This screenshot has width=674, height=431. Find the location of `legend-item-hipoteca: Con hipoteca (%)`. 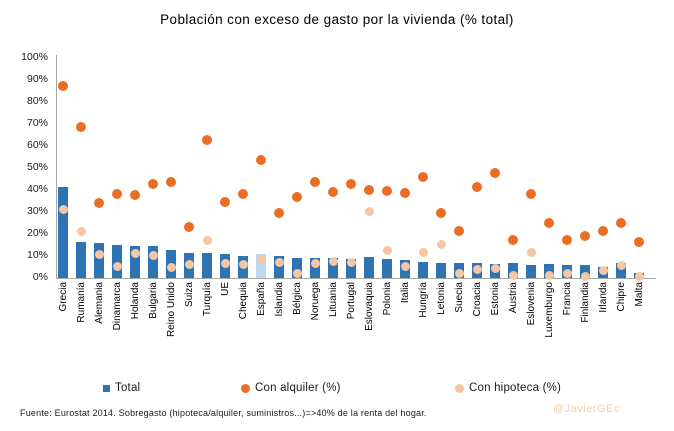

legend-item-hipoteca: Con hipoteca (%) is located at coordinates (508, 388).